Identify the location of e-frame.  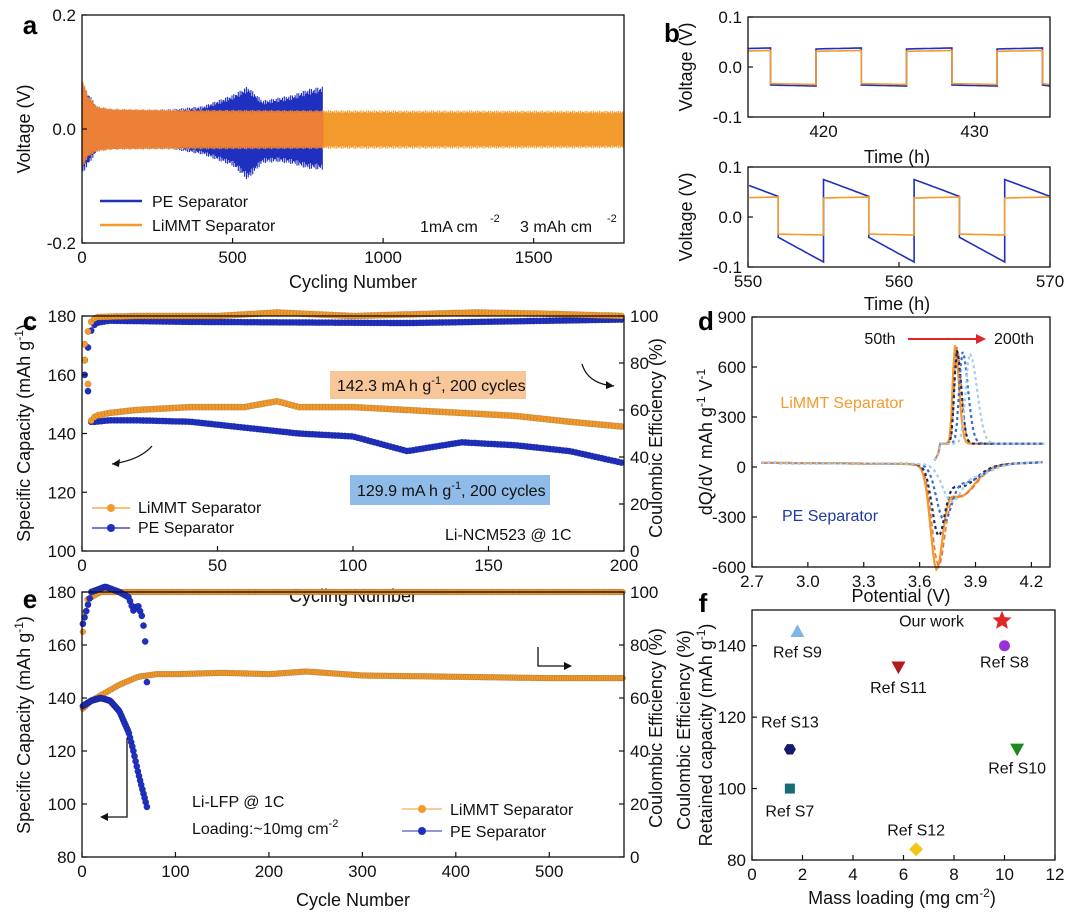
(353, 724).